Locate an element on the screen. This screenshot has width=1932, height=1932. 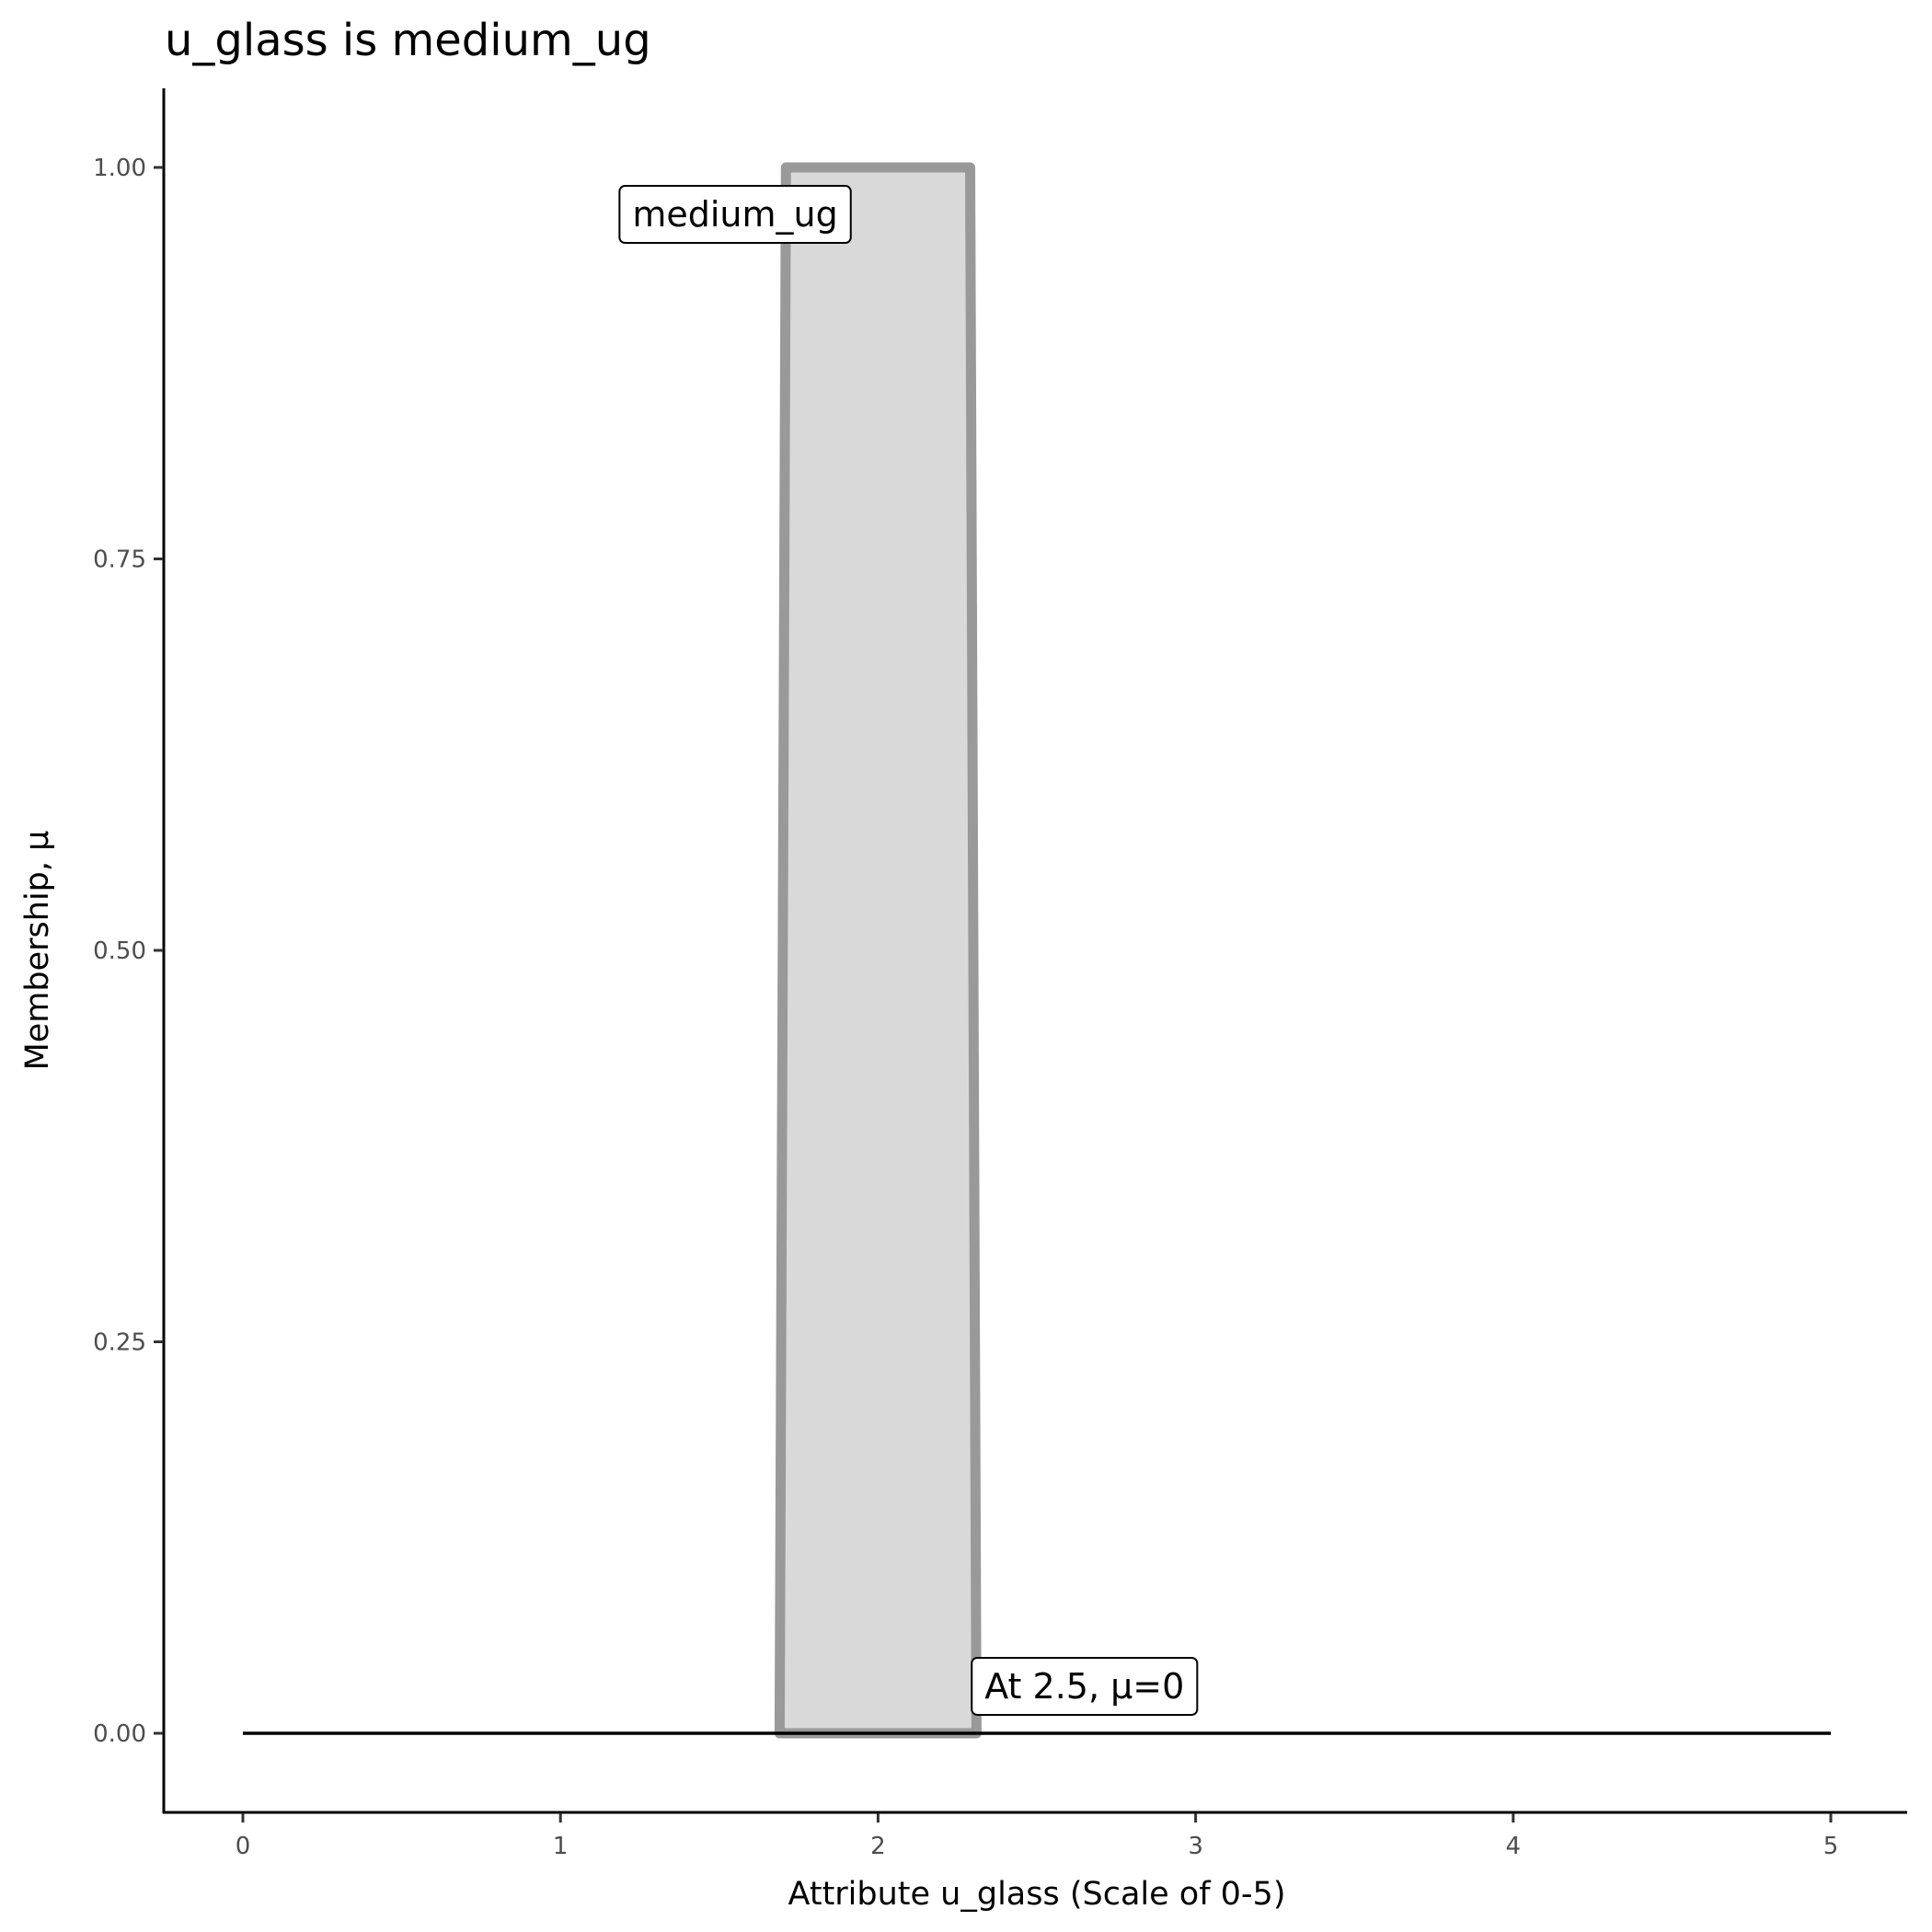
y-tick-label: 0.50 is located at coordinates (120, 951).